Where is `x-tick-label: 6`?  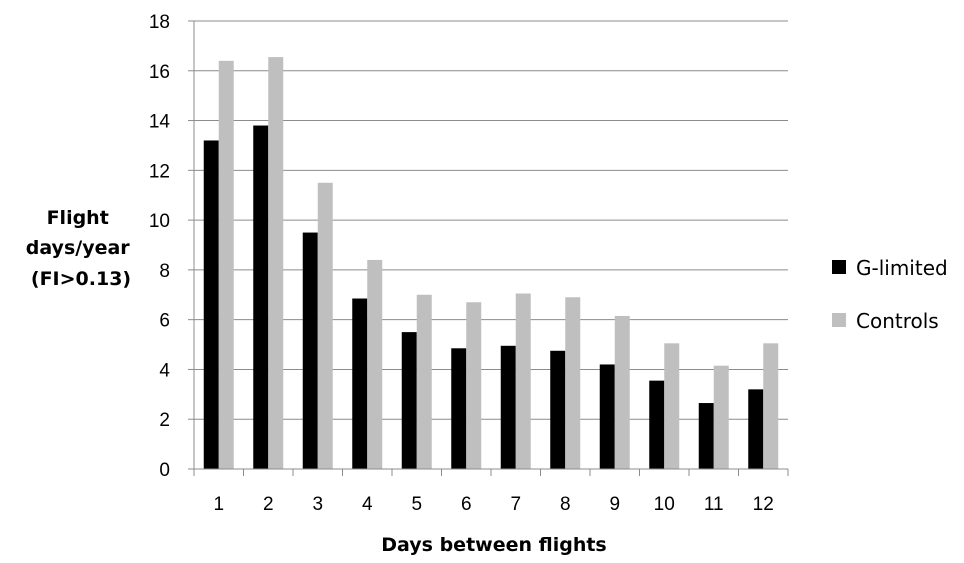
x-tick-label: 6 is located at coordinates (466, 504).